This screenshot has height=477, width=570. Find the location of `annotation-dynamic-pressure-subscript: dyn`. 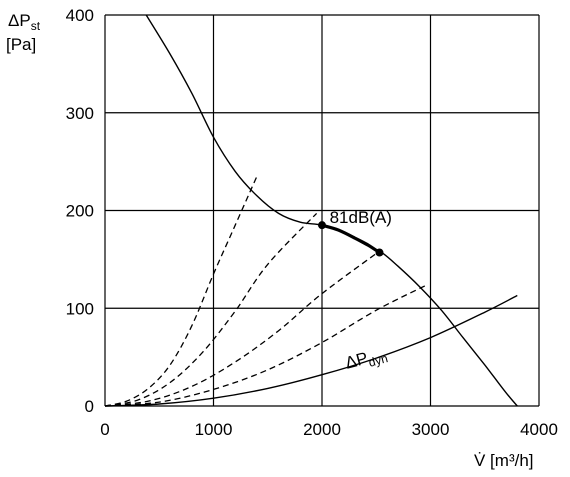

annotation-dynamic-pressure-subscript: dyn is located at coordinates (378, 360).